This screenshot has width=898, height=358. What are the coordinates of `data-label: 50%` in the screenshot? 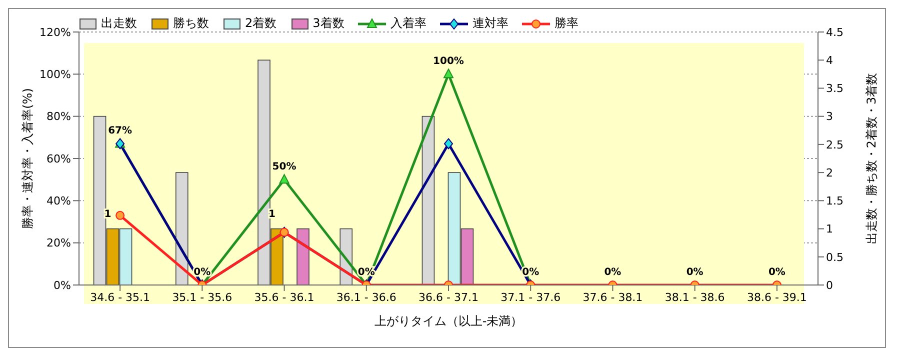 It's located at (284, 167).